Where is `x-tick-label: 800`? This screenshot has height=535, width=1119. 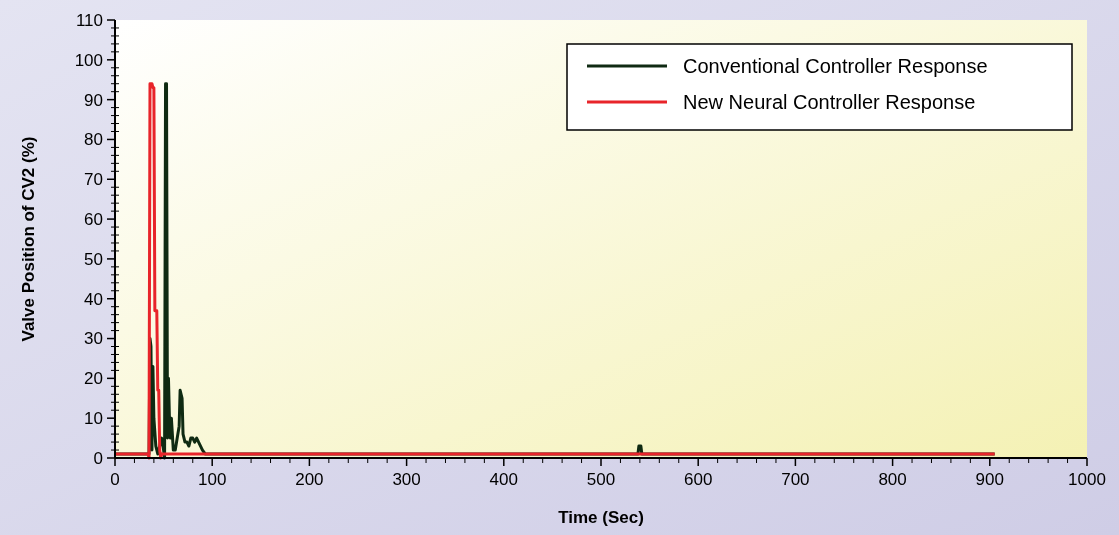 x-tick-label: 800 is located at coordinates (892, 479).